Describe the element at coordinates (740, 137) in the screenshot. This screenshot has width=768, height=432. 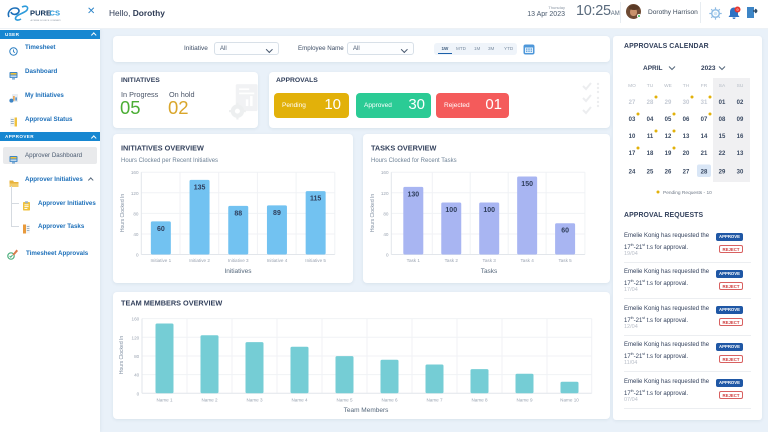
I see `svg-text: 16` at that location.